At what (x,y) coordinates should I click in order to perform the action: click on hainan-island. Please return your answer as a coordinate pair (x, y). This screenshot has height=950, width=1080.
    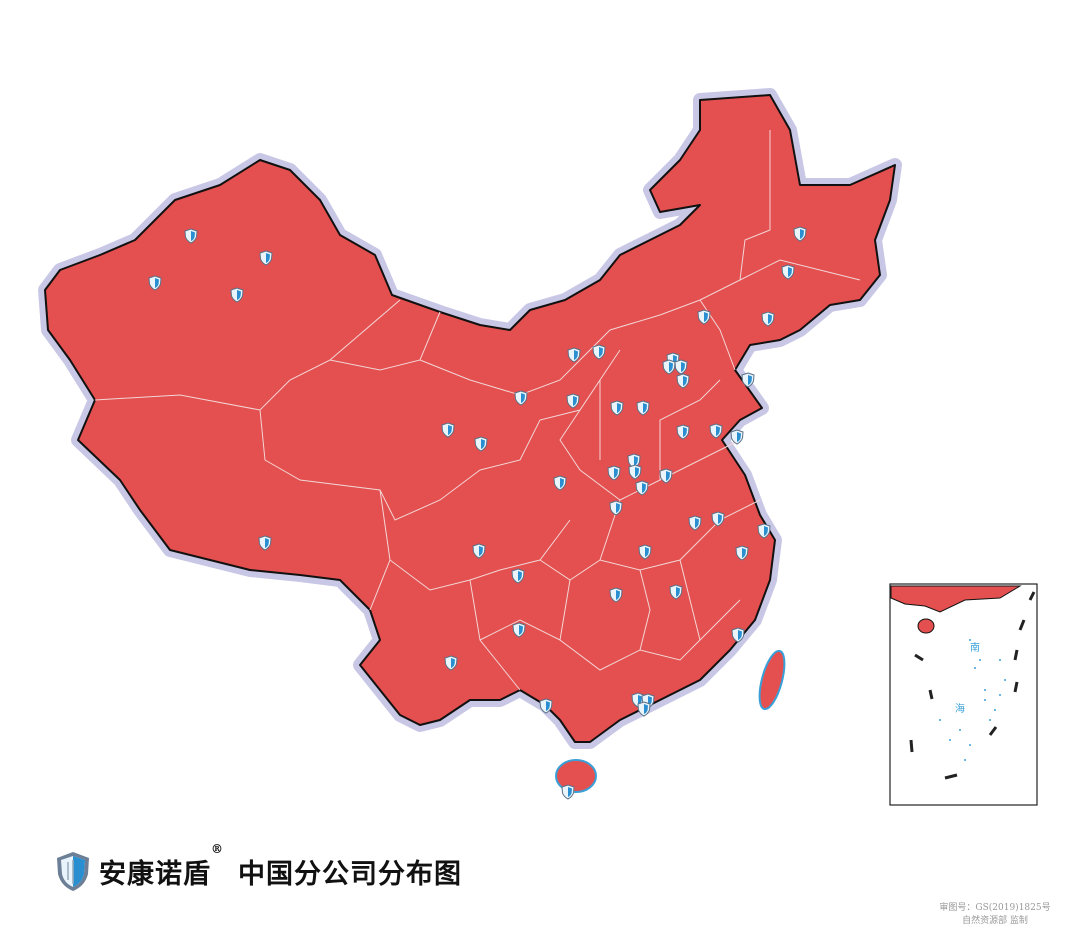
    Looking at the image, I should click on (576, 776).